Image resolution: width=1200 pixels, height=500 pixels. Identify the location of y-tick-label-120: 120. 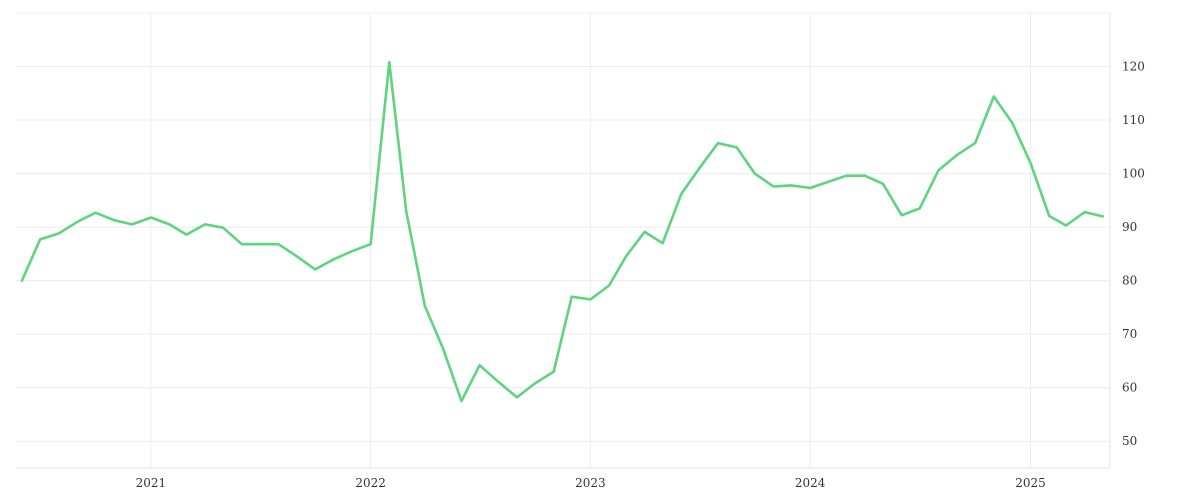
(1133, 67).